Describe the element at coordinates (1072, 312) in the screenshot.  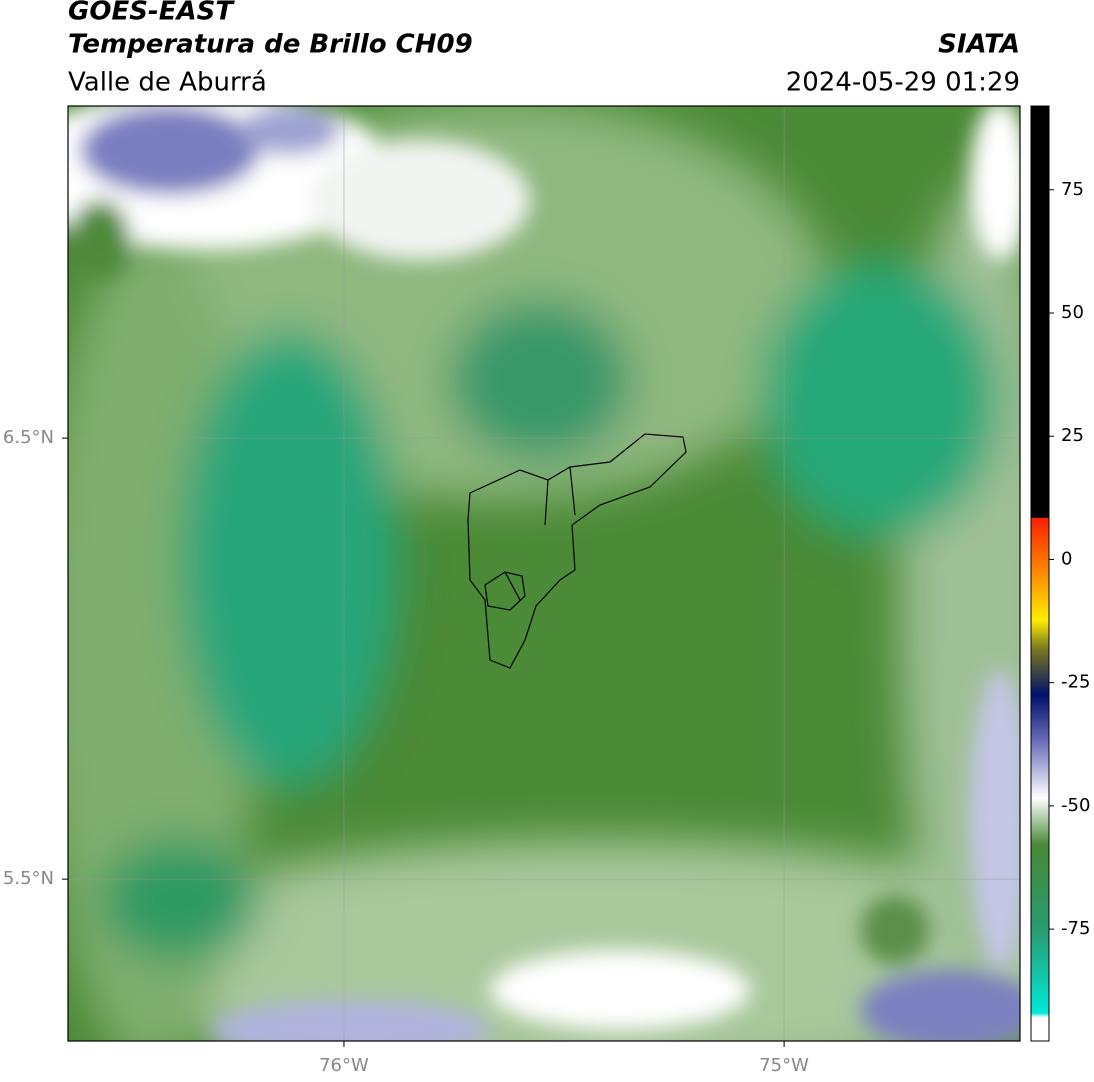
I see `colorbar-tick-label: 50` at that location.